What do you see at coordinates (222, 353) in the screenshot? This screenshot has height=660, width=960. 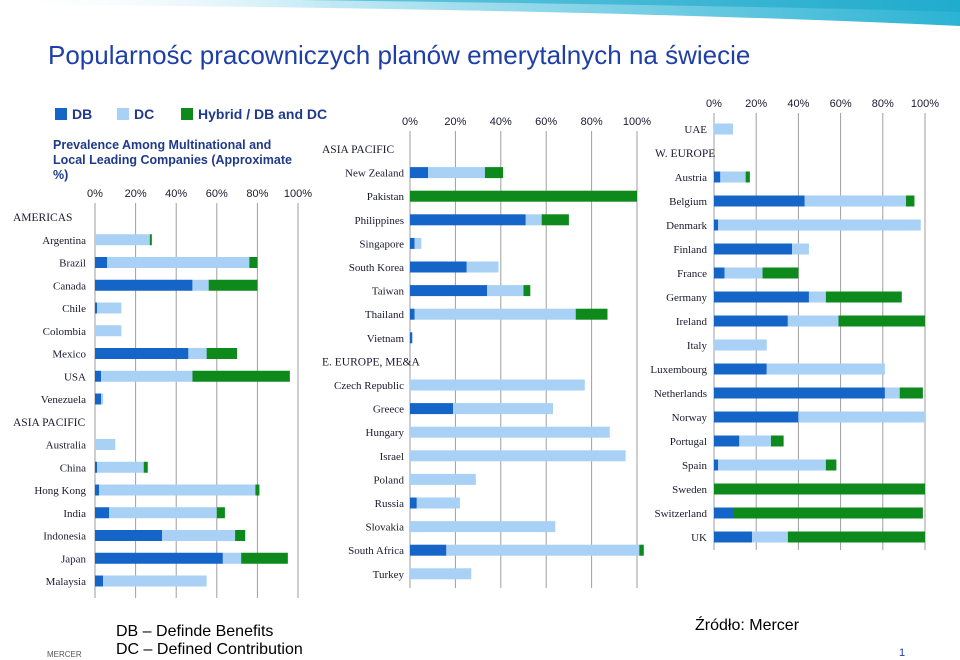 I see `bar-hybrid-mexico` at bounding box center [222, 353].